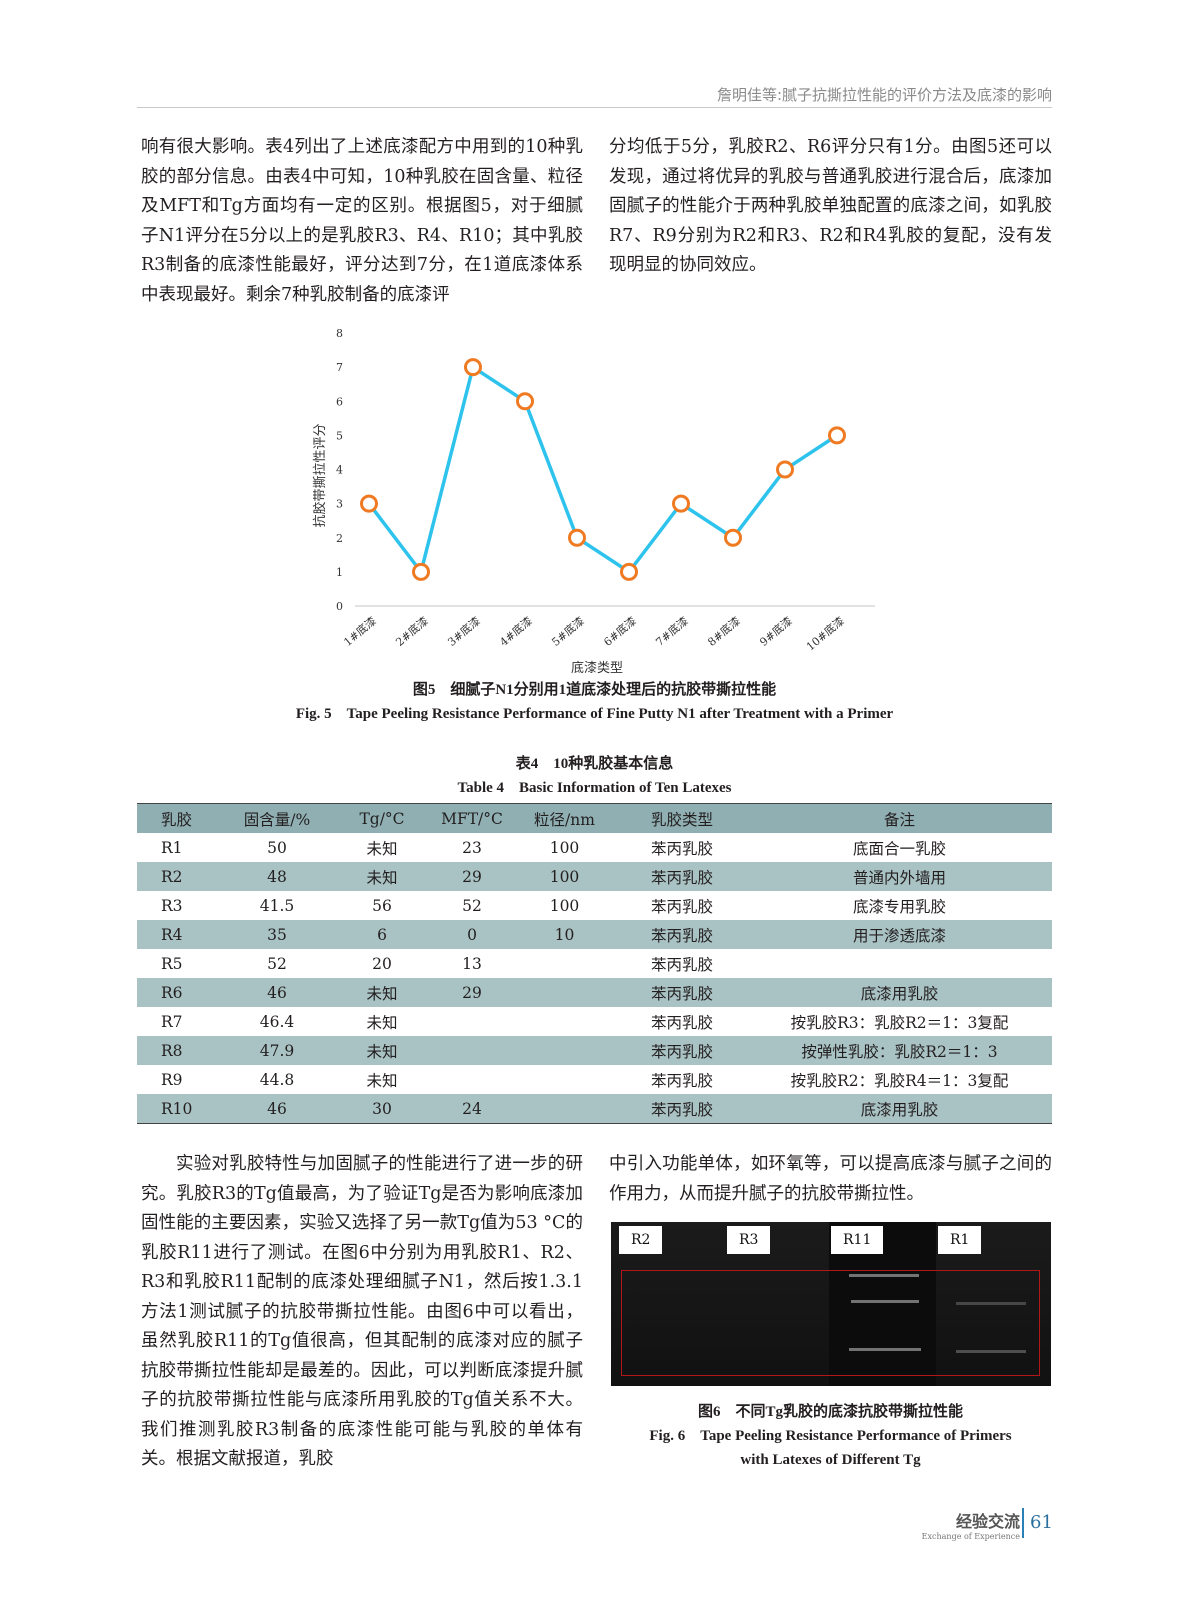 This screenshot has height=1600, width=1187. Describe the element at coordinates (277, 934) in the screenshot. I see `table-cell: 35` at that location.